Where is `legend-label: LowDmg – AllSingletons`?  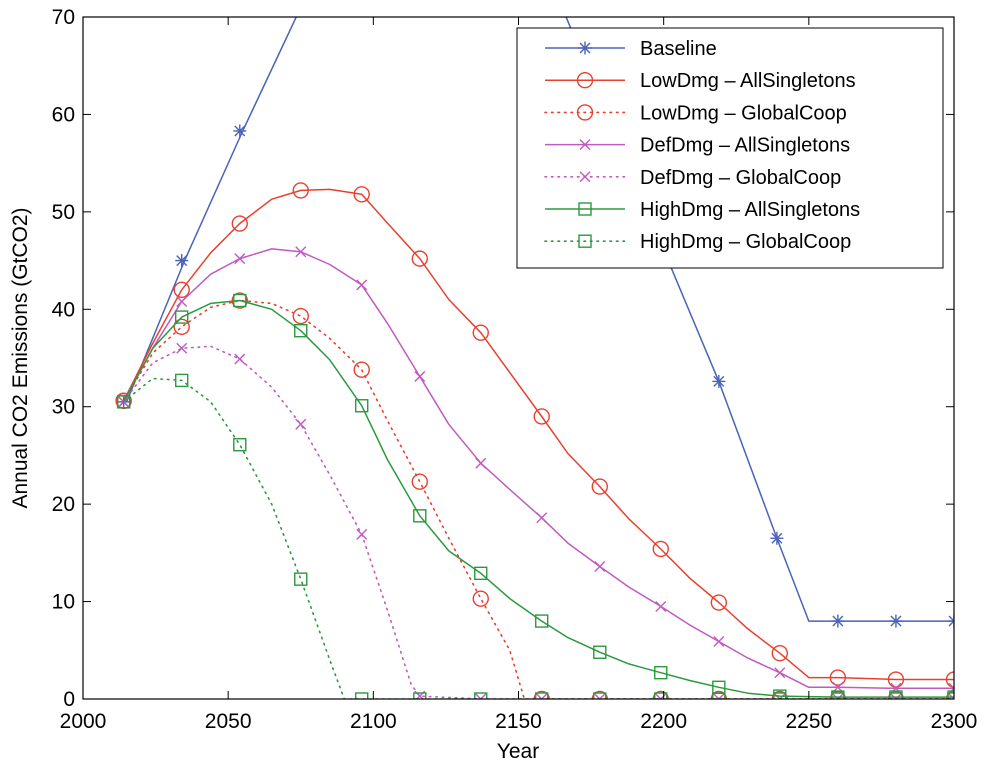 legend-label: LowDmg – AllSingletons is located at coordinates (748, 81).